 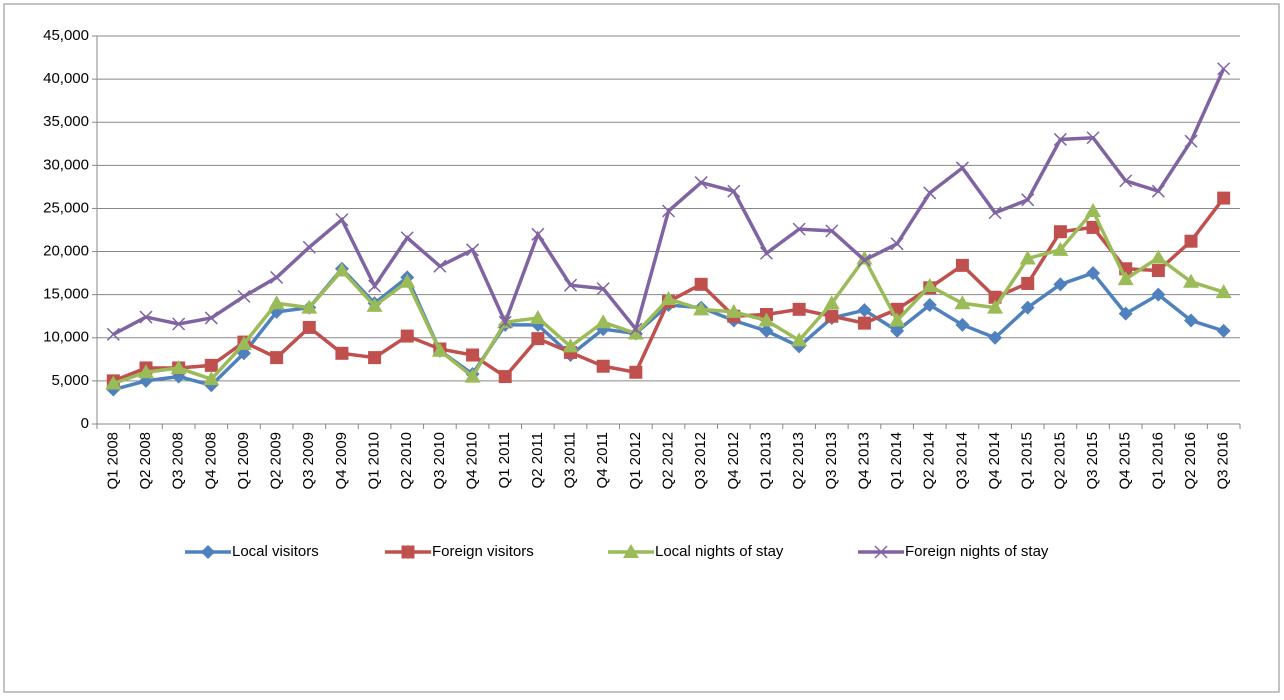 What do you see at coordinates (341, 461) in the screenshot?
I see `x-tick-label: Q4 2009` at bounding box center [341, 461].